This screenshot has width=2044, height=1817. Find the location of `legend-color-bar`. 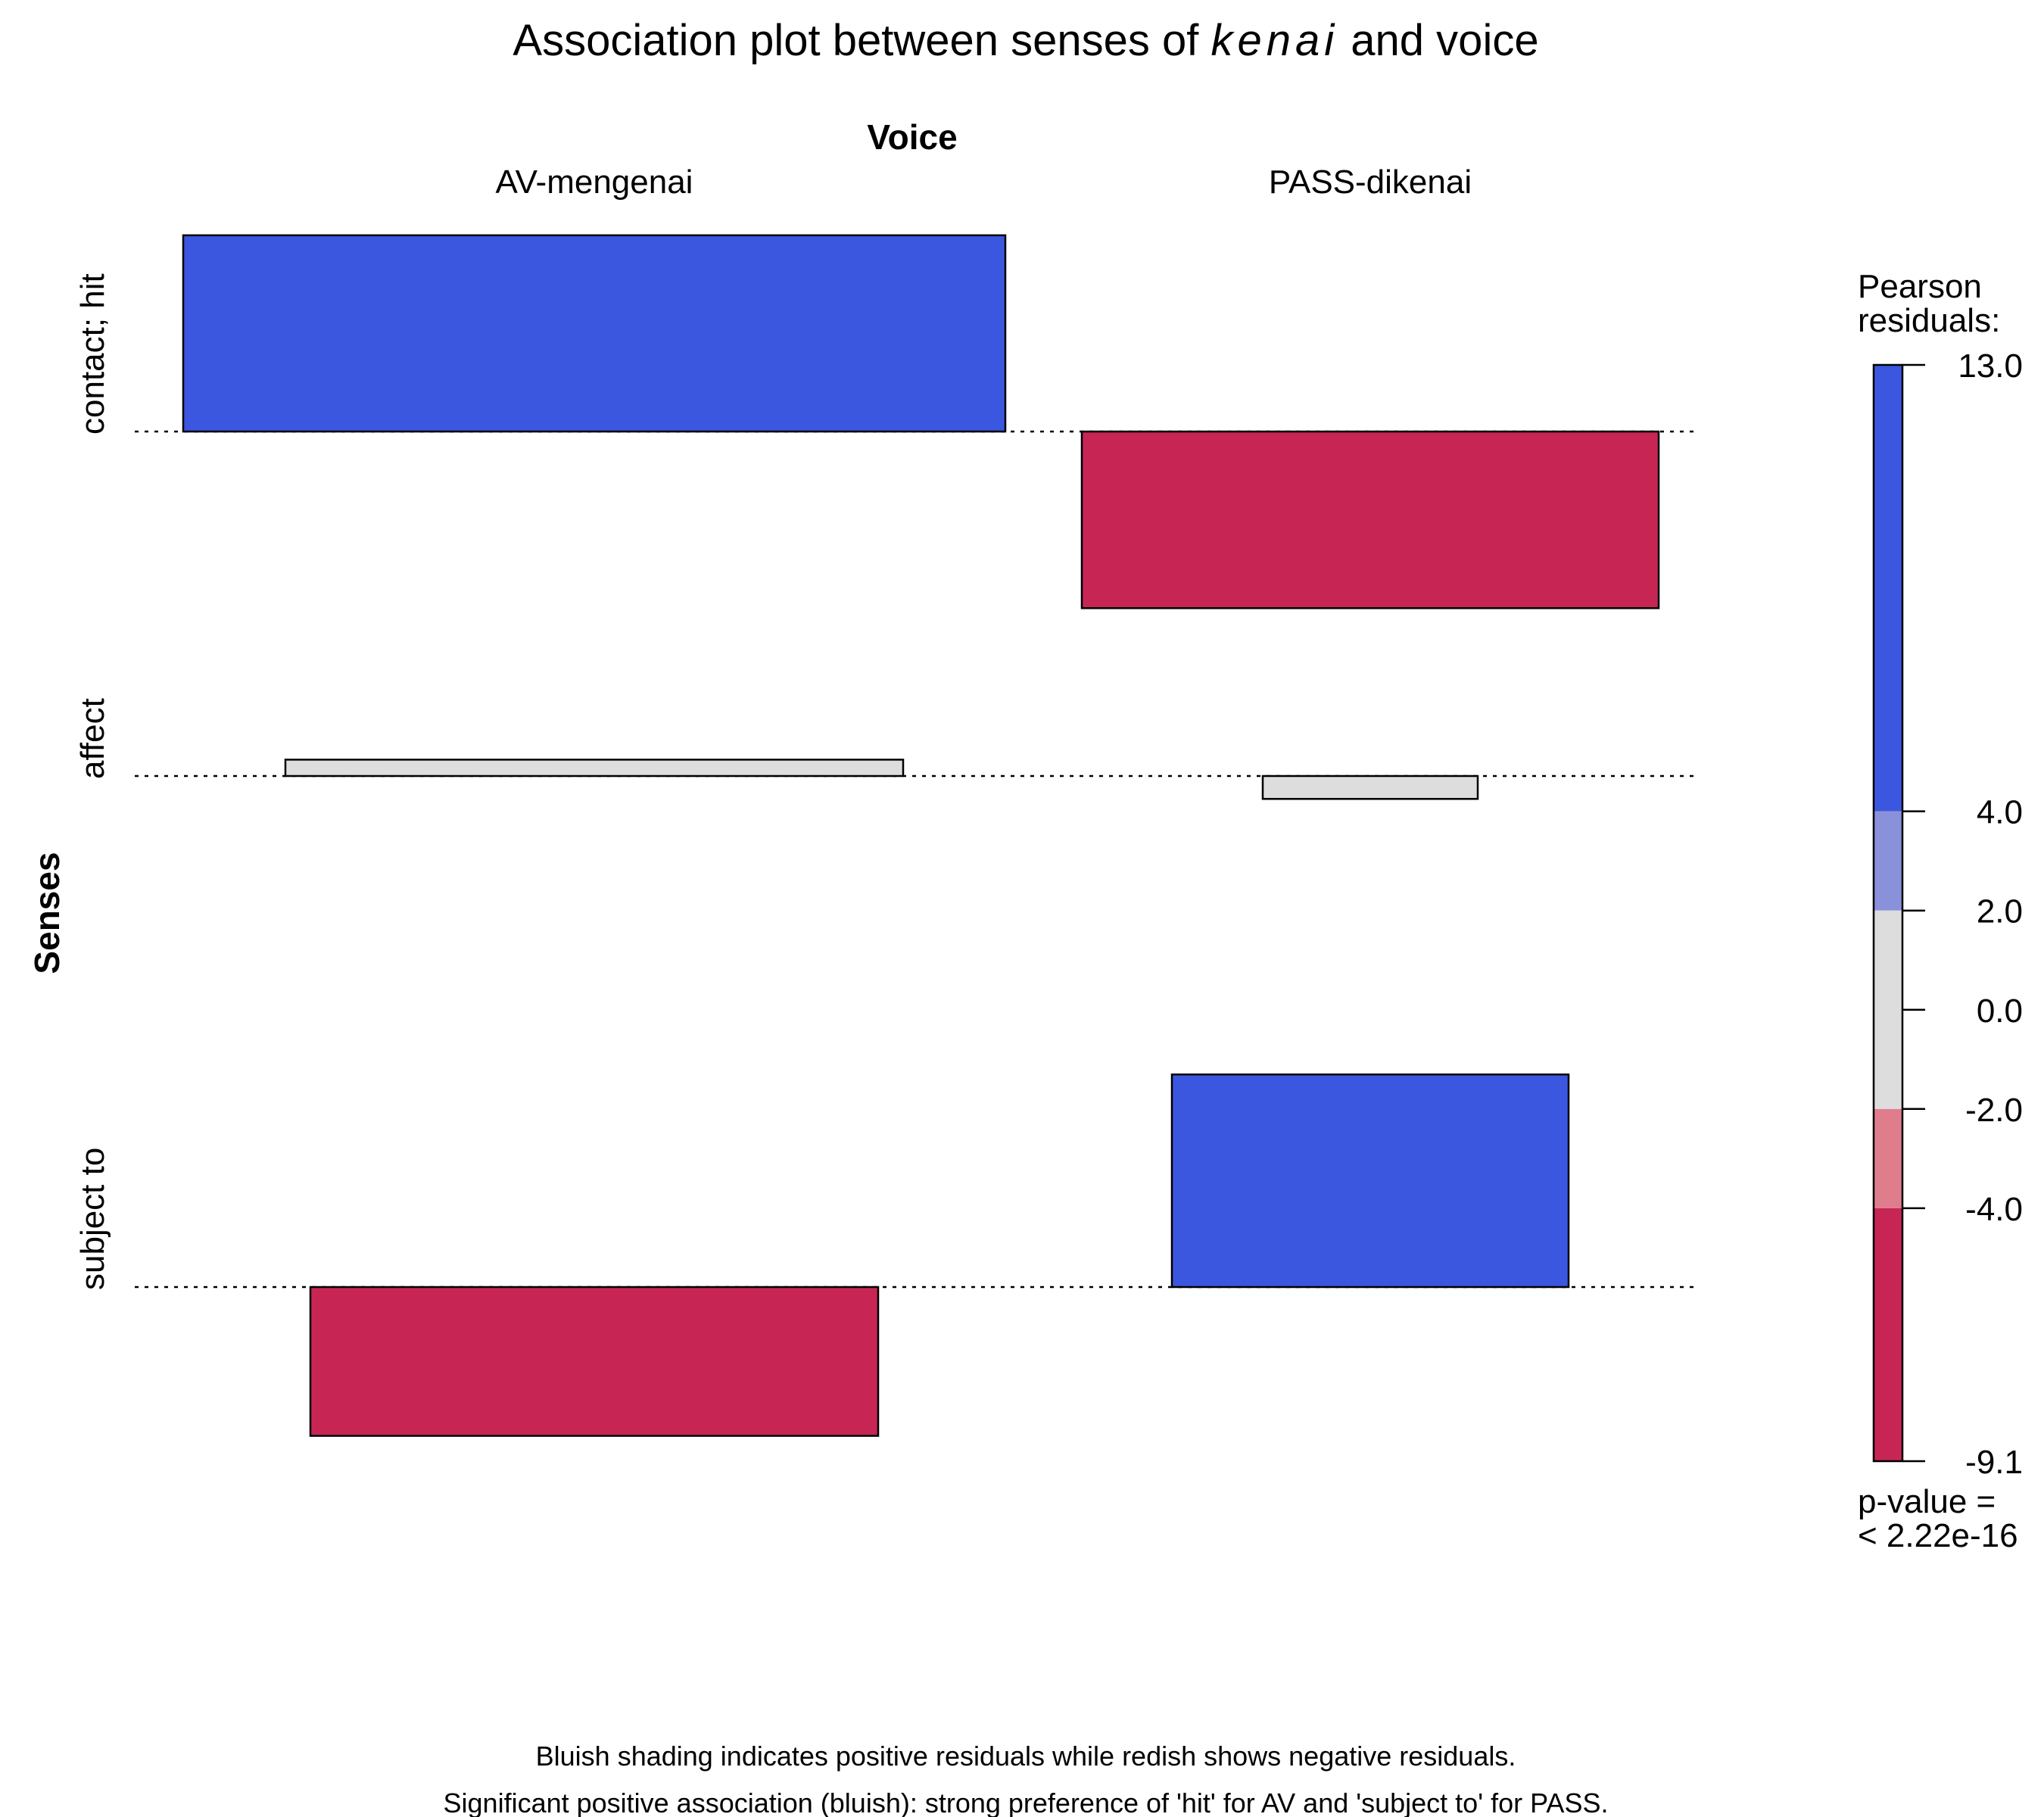

legend-color-bar is located at coordinates (1888, 913).